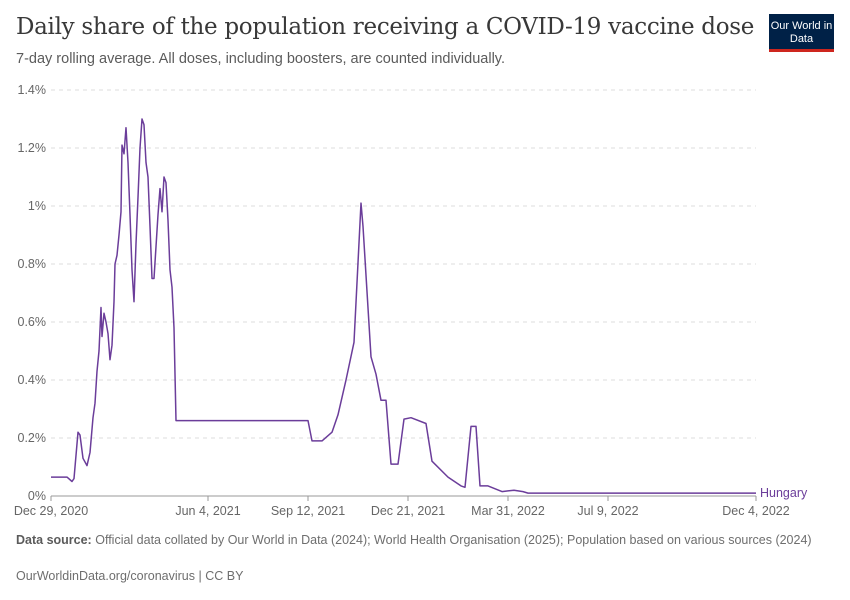 The height and width of the screenshot is (600, 850). I want to click on y-tick-label: 0.4%, so click(32, 380).